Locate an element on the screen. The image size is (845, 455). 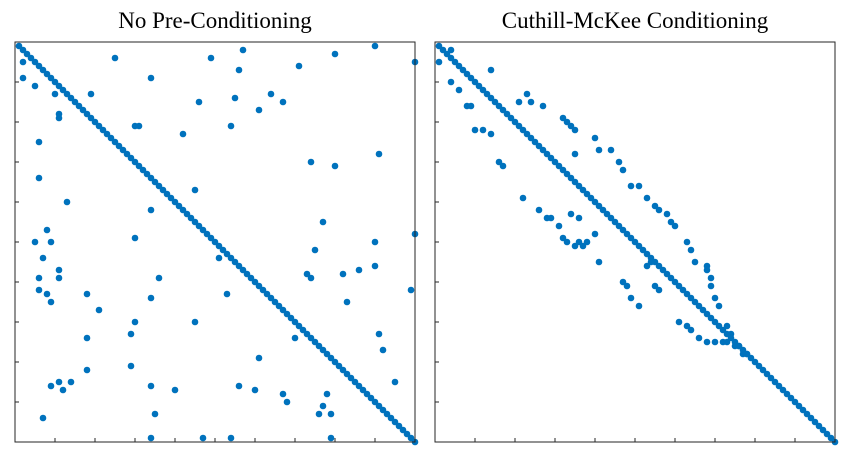
chart-title: No Pre-Conditioning is located at coordinates (215, 20).